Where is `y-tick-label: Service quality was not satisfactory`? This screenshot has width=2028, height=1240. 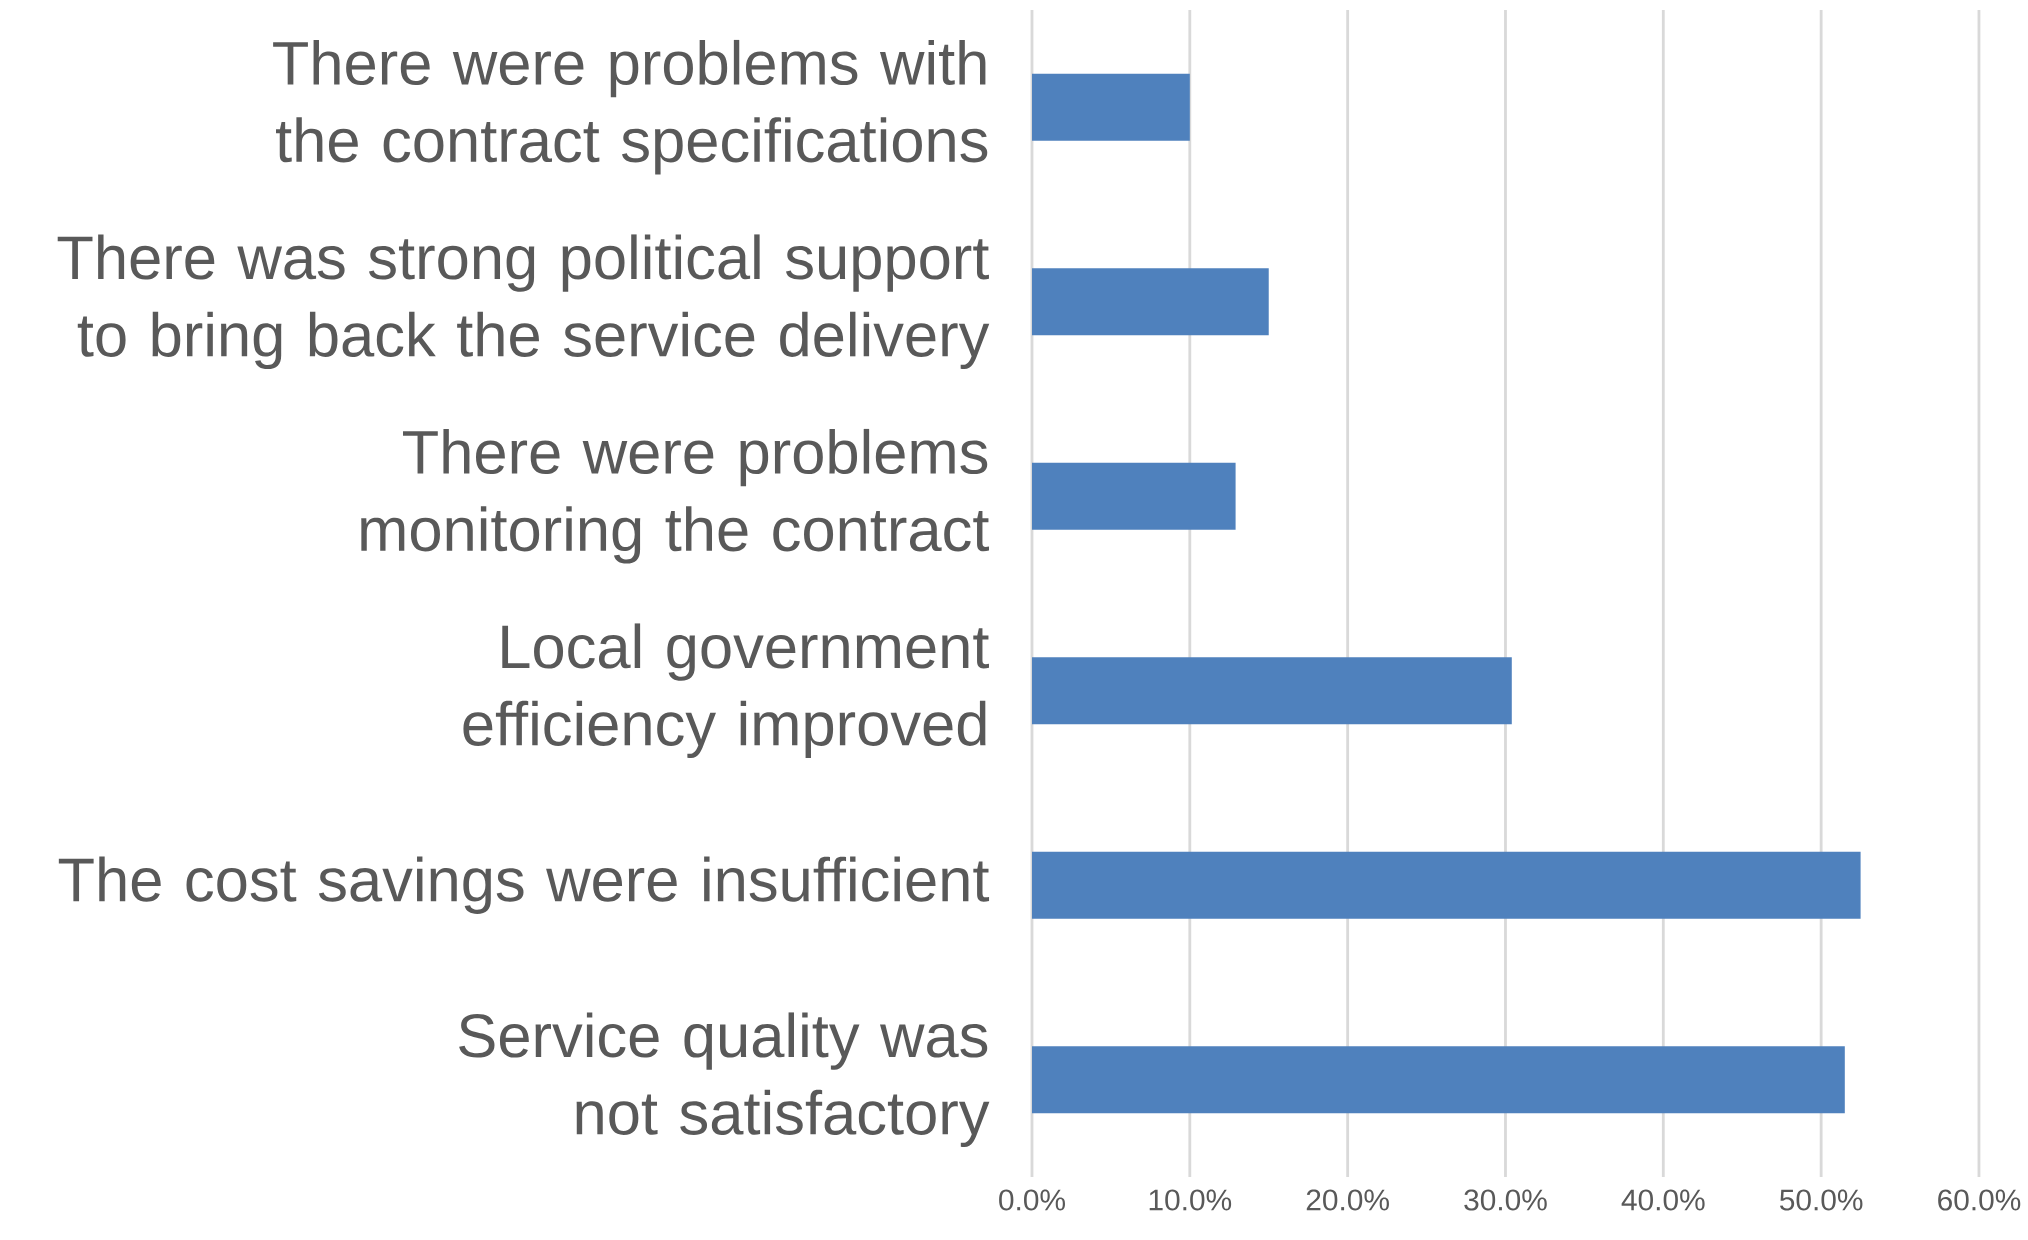 y-tick-label: Service quality was not satisfactory is located at coordinates (724, 1080).